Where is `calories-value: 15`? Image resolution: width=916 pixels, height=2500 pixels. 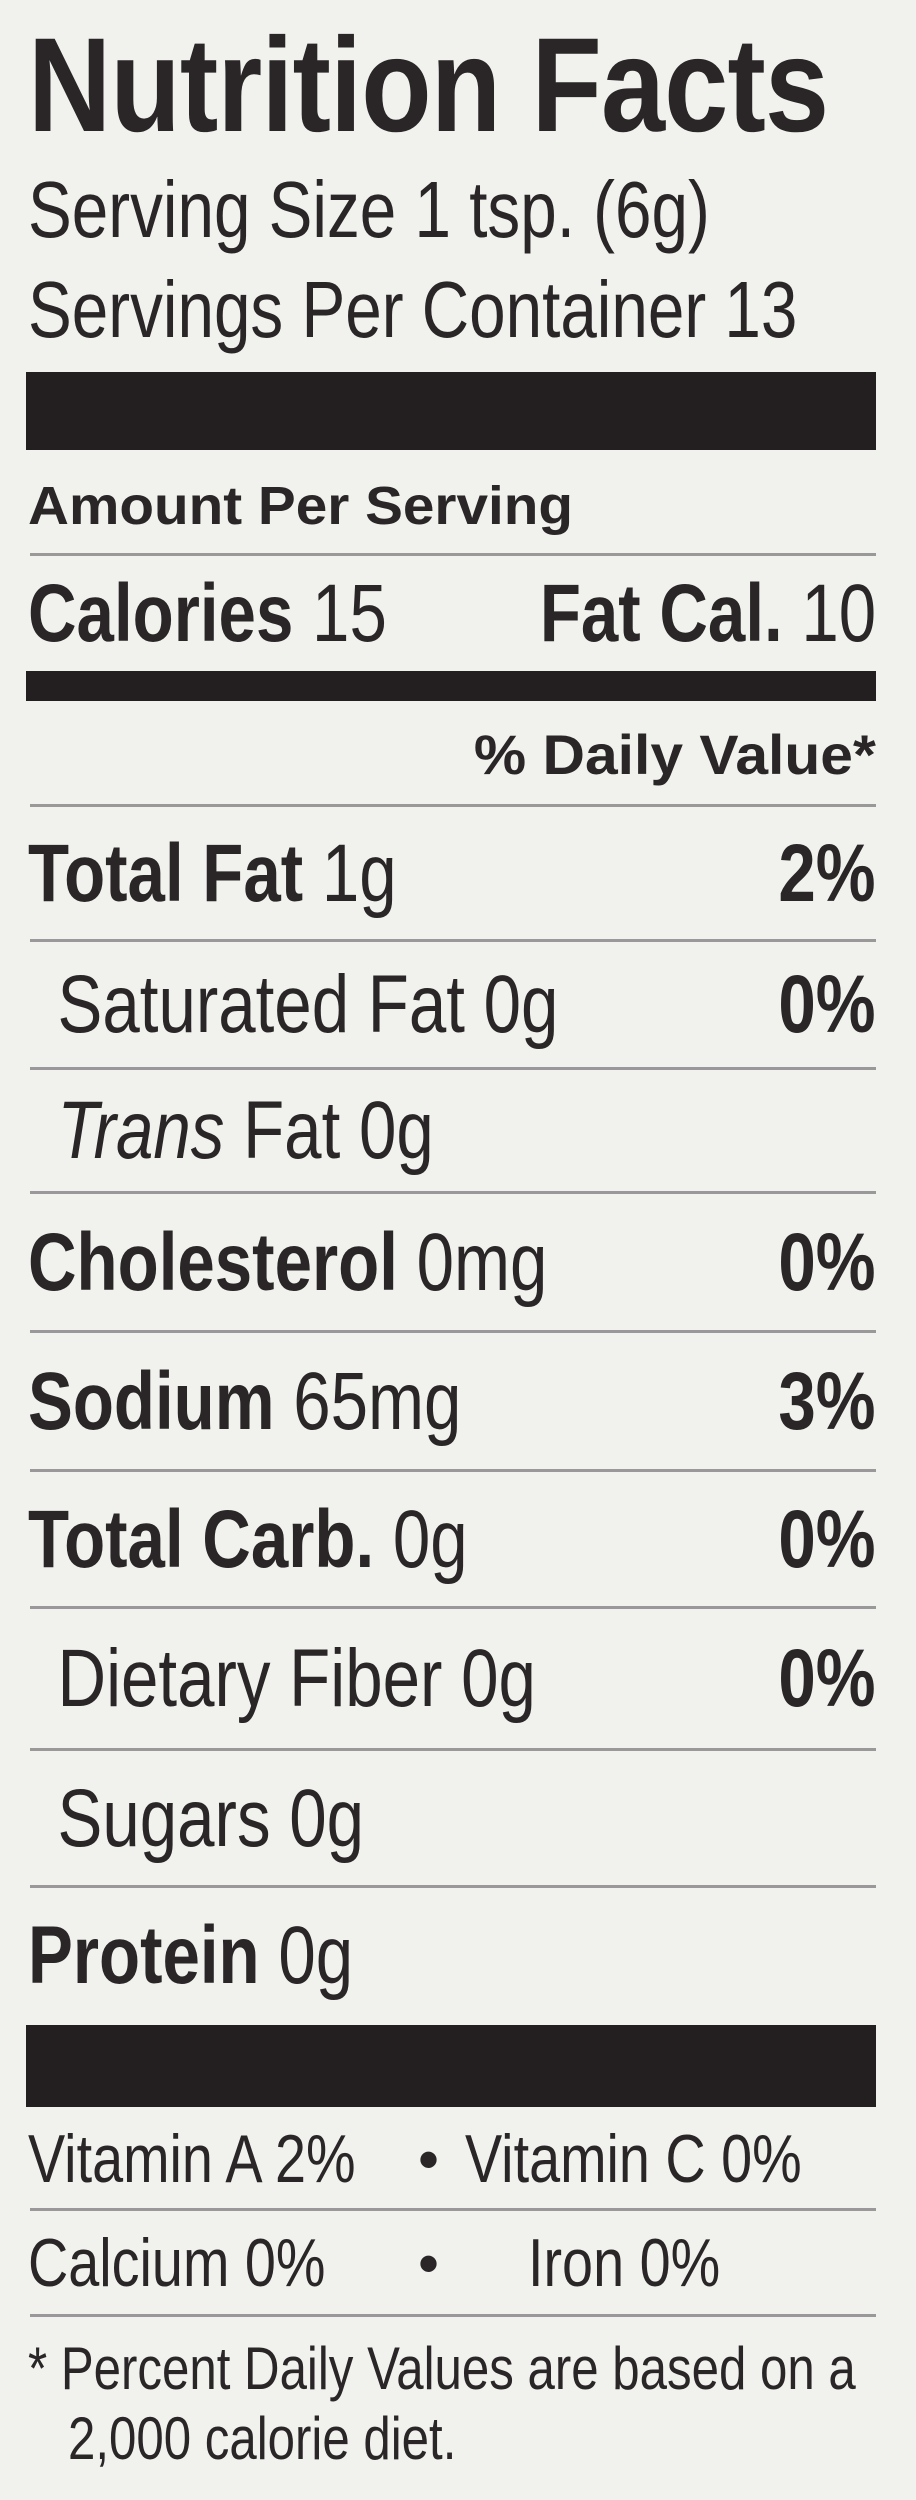 calories-value: 15 is located at coordinates (349, 613).